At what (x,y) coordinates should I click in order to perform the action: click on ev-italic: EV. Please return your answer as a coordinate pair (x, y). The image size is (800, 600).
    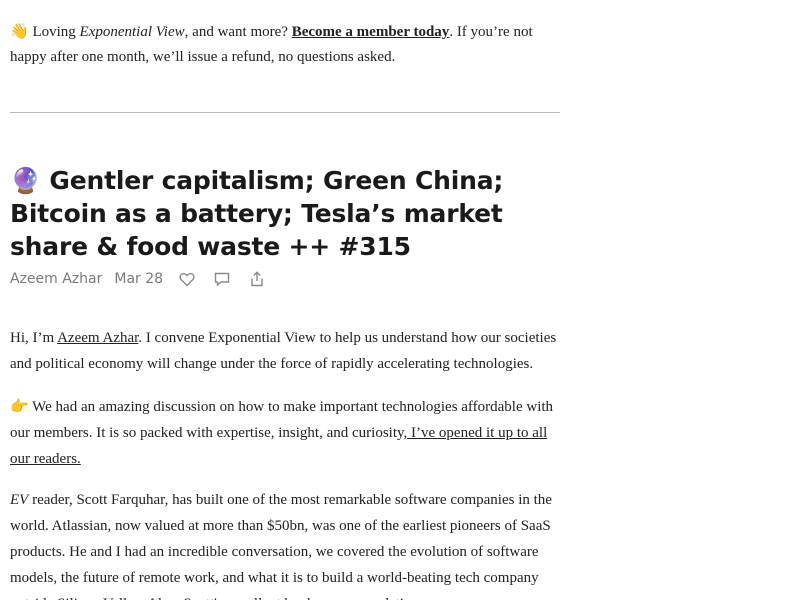
    Looking at the image, I should click on (19, 500).